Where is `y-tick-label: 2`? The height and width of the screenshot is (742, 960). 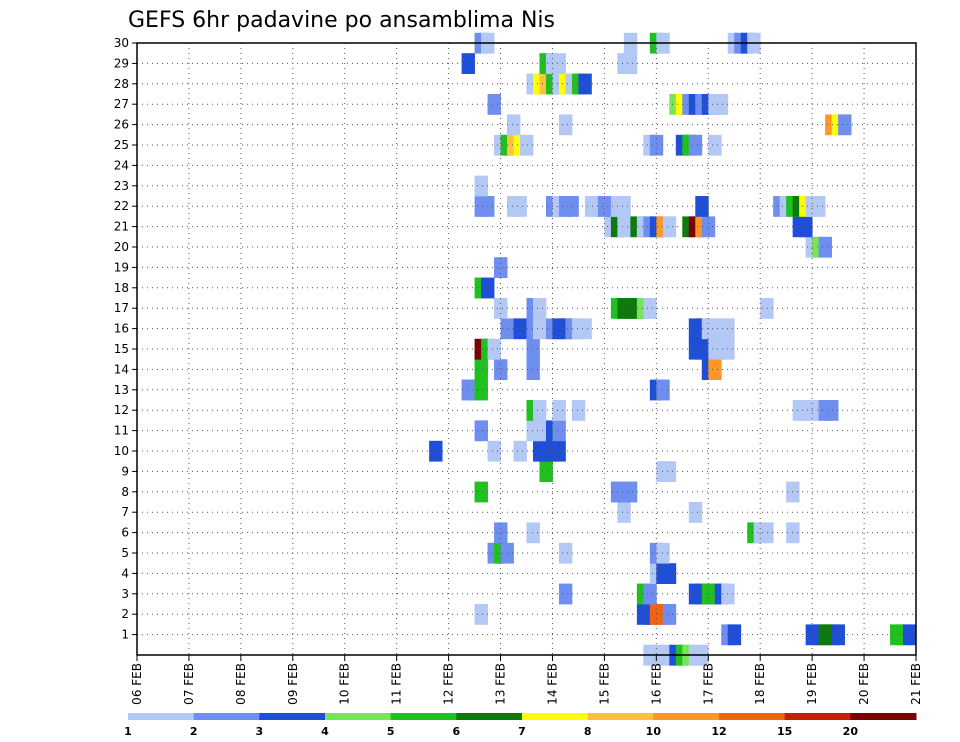 y-tick-label: 2 is located at coordinates (125, 614).